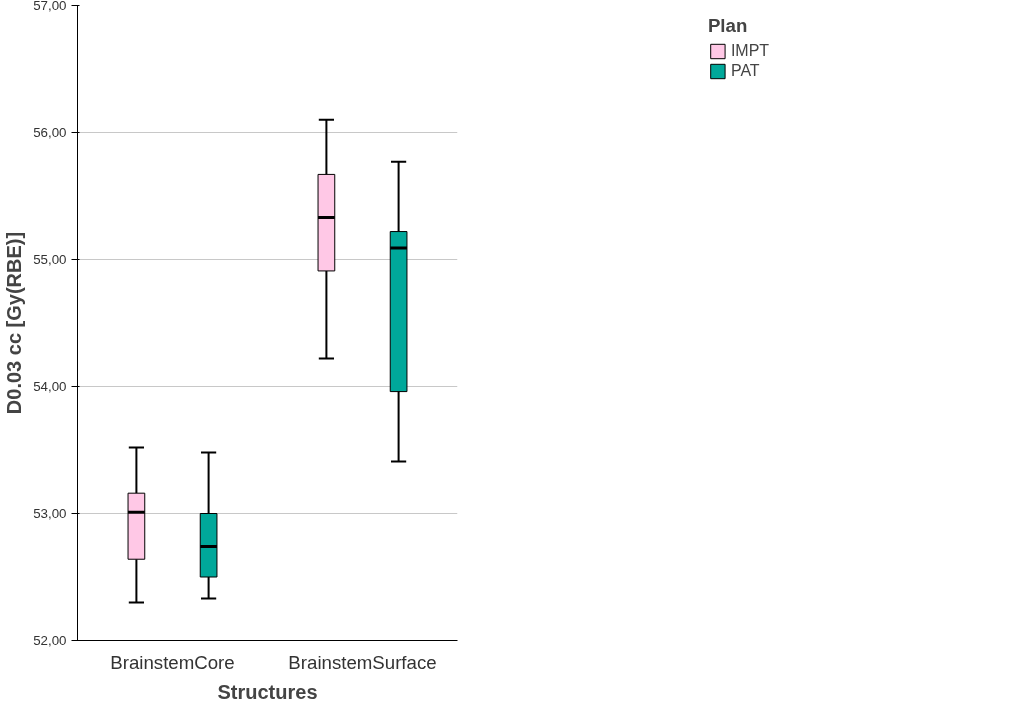 The width and height of the screenshot is (1027, 715). I want to click on y-tick-label: 56,00, so click(50, 132).